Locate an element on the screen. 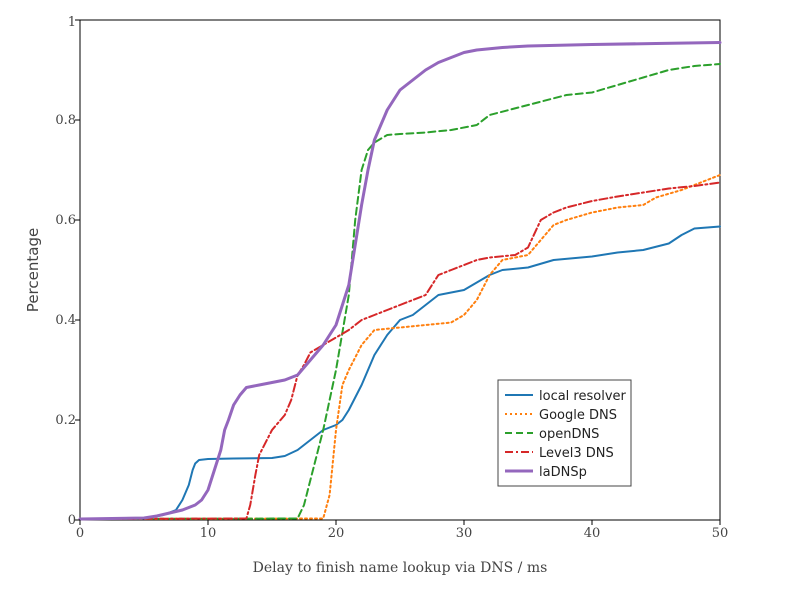 The width and height of the screenshot is (800, 600). y-tick-label: 0.2 is located at coordinates (65, 420).